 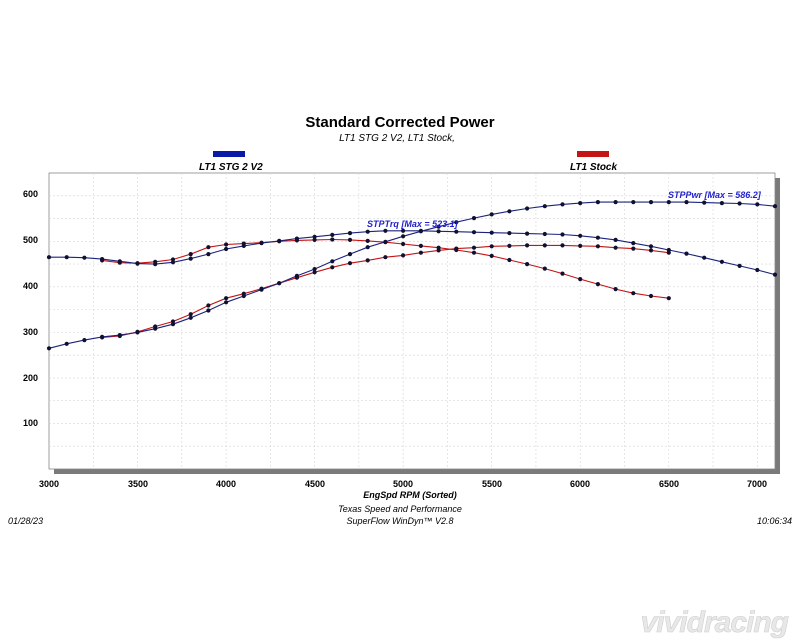 I want to click on y-tick-labels: 600 500 400 300 200 100, so click(x=30, y=308).